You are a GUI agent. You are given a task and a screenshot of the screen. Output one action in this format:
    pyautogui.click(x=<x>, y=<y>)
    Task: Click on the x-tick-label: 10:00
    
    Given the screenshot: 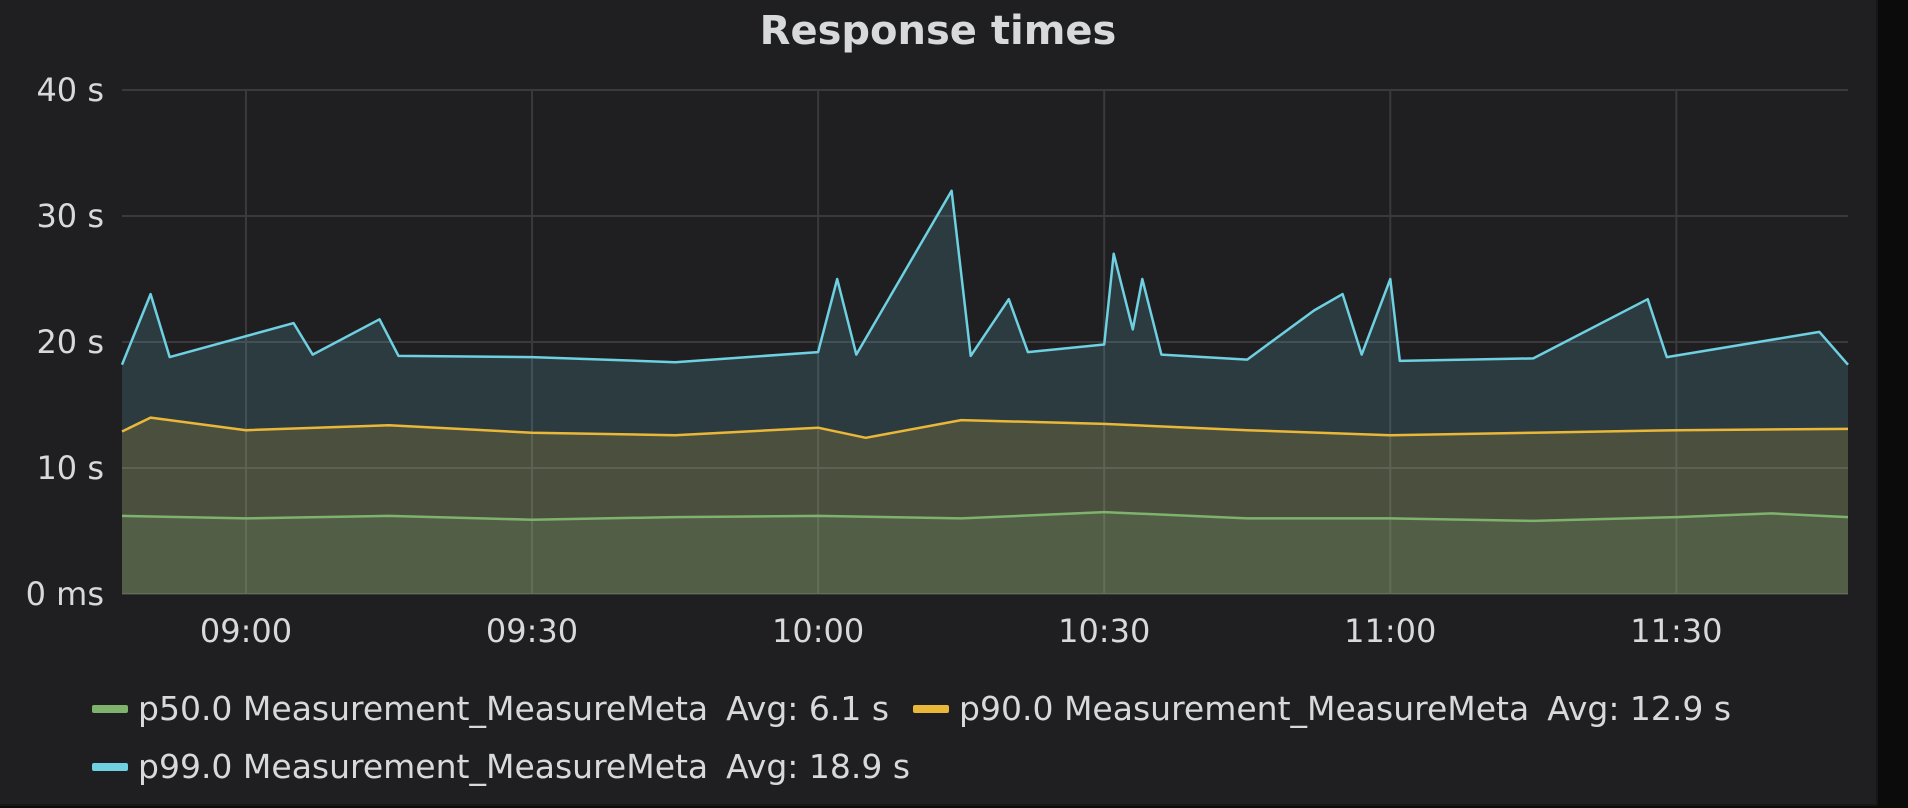 What is the action you would take?
    pyautogui.click(x=818, y=631)
    